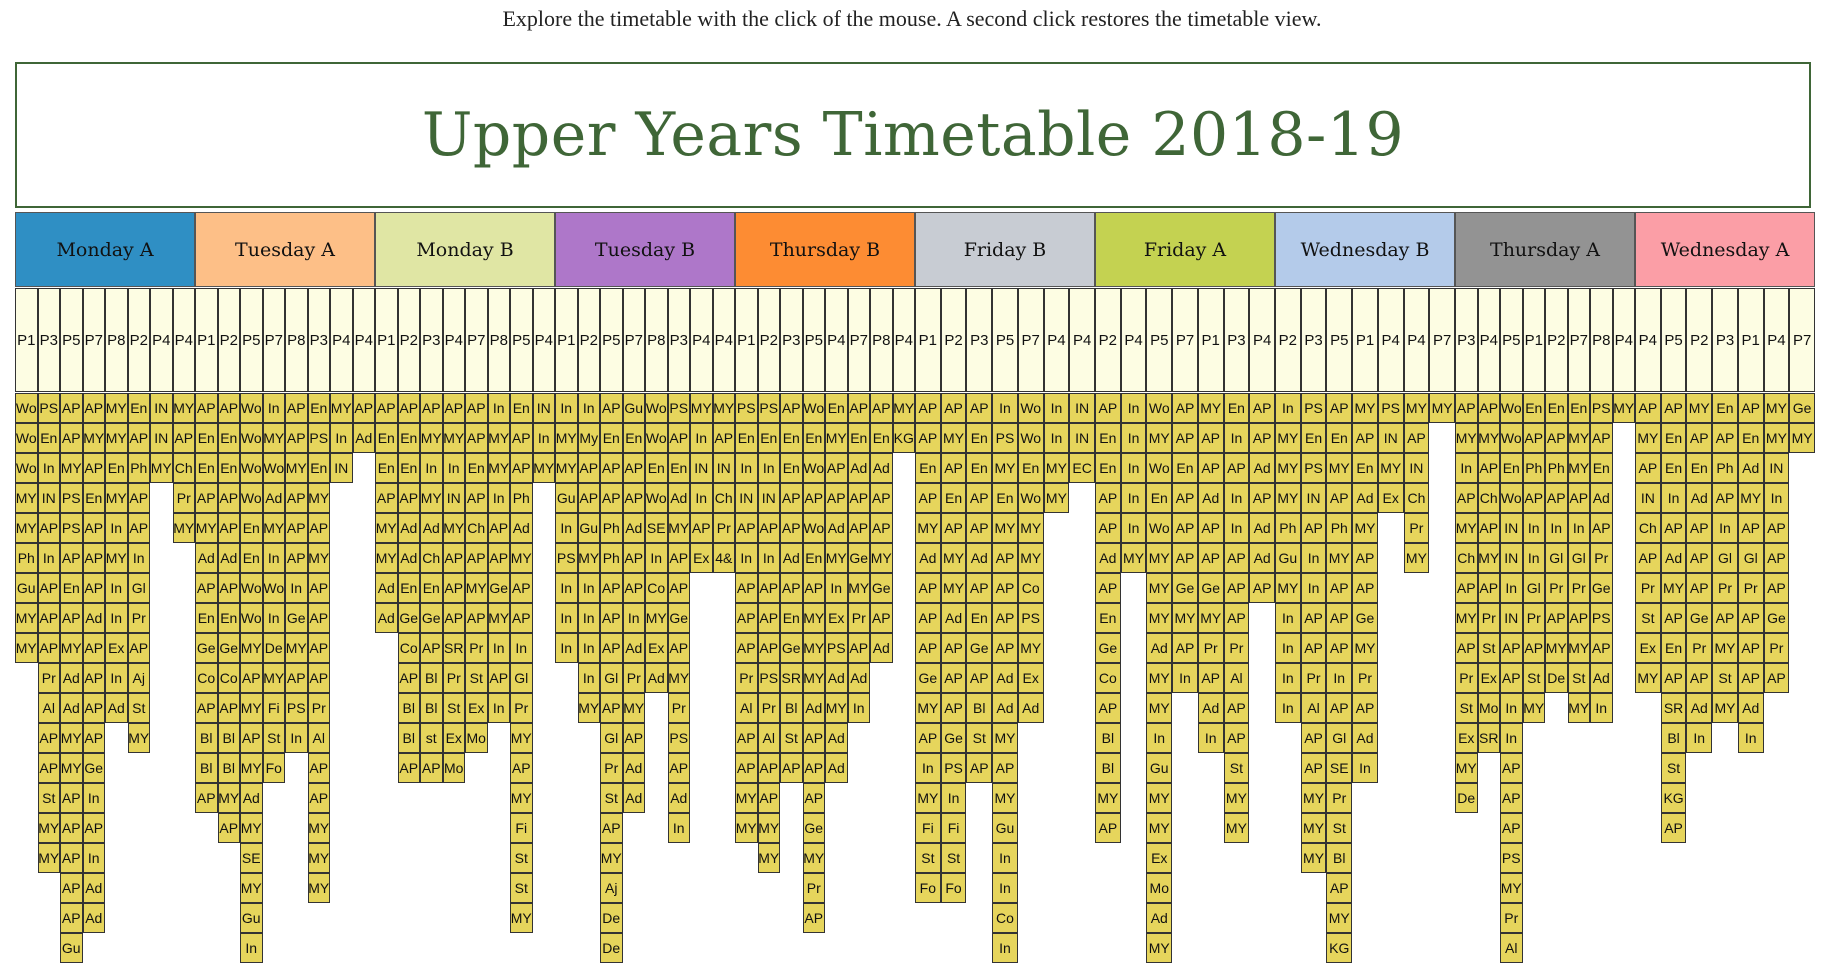  I want to click on lesson-cell: St, so click(1725, 678).